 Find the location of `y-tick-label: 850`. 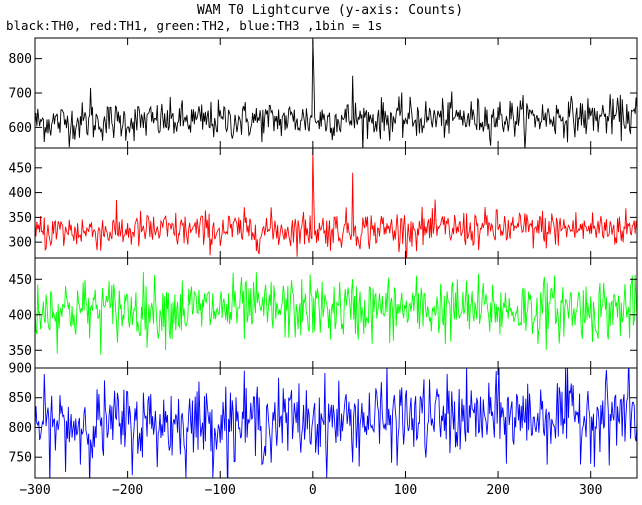

y-tick-label: 850 is located at coordinates (20, 398).